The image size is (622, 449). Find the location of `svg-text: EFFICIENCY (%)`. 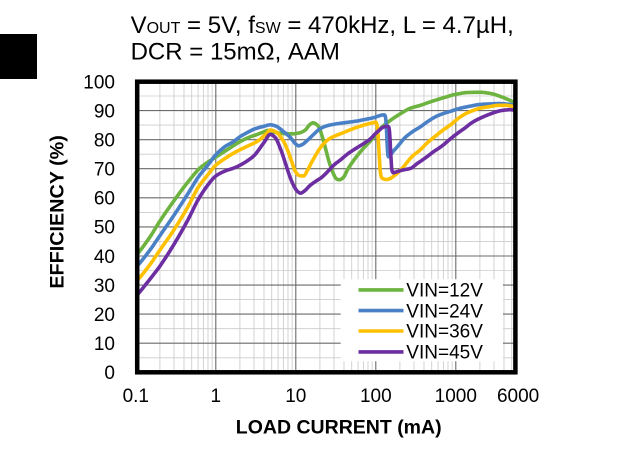

svg-text: EFFICIENCY (%) is located at coordinates (58, 212).